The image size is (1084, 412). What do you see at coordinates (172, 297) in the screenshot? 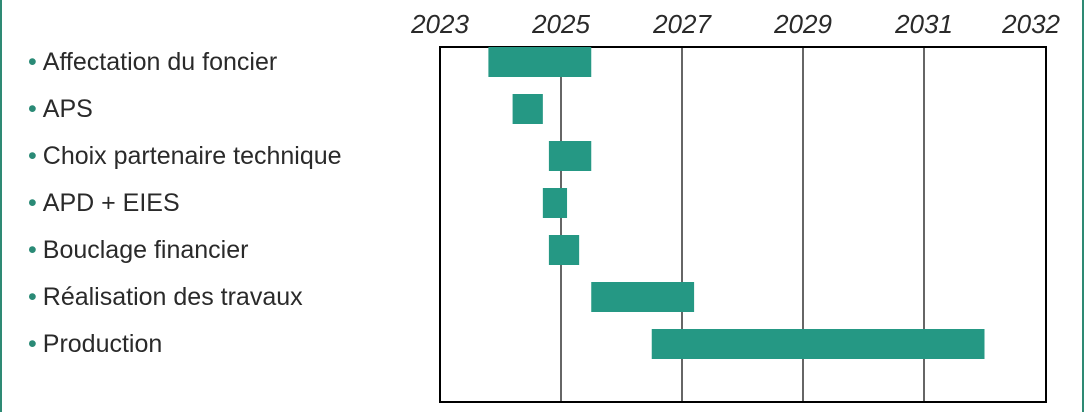
I see `task-label-text: Réalisation des travaux` at bounding box center [172, 297].